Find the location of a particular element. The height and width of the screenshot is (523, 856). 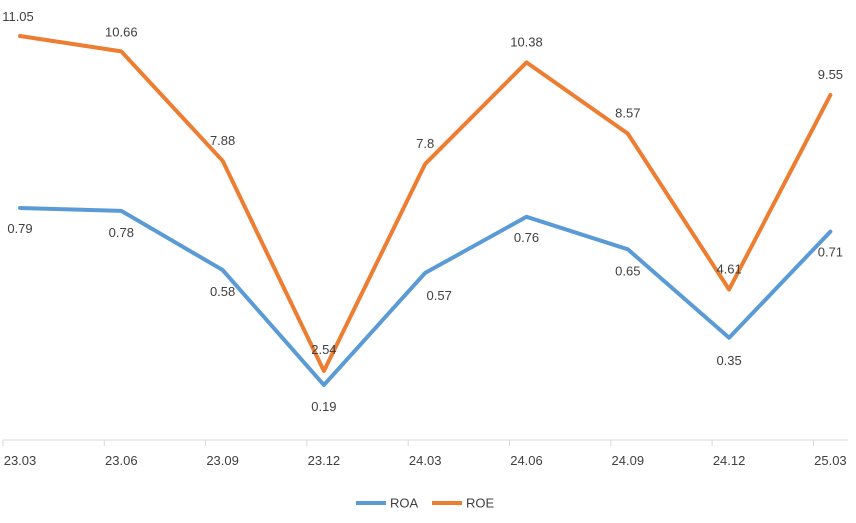

x-tick-label: 25.03 is located at coordinates (830, 460).